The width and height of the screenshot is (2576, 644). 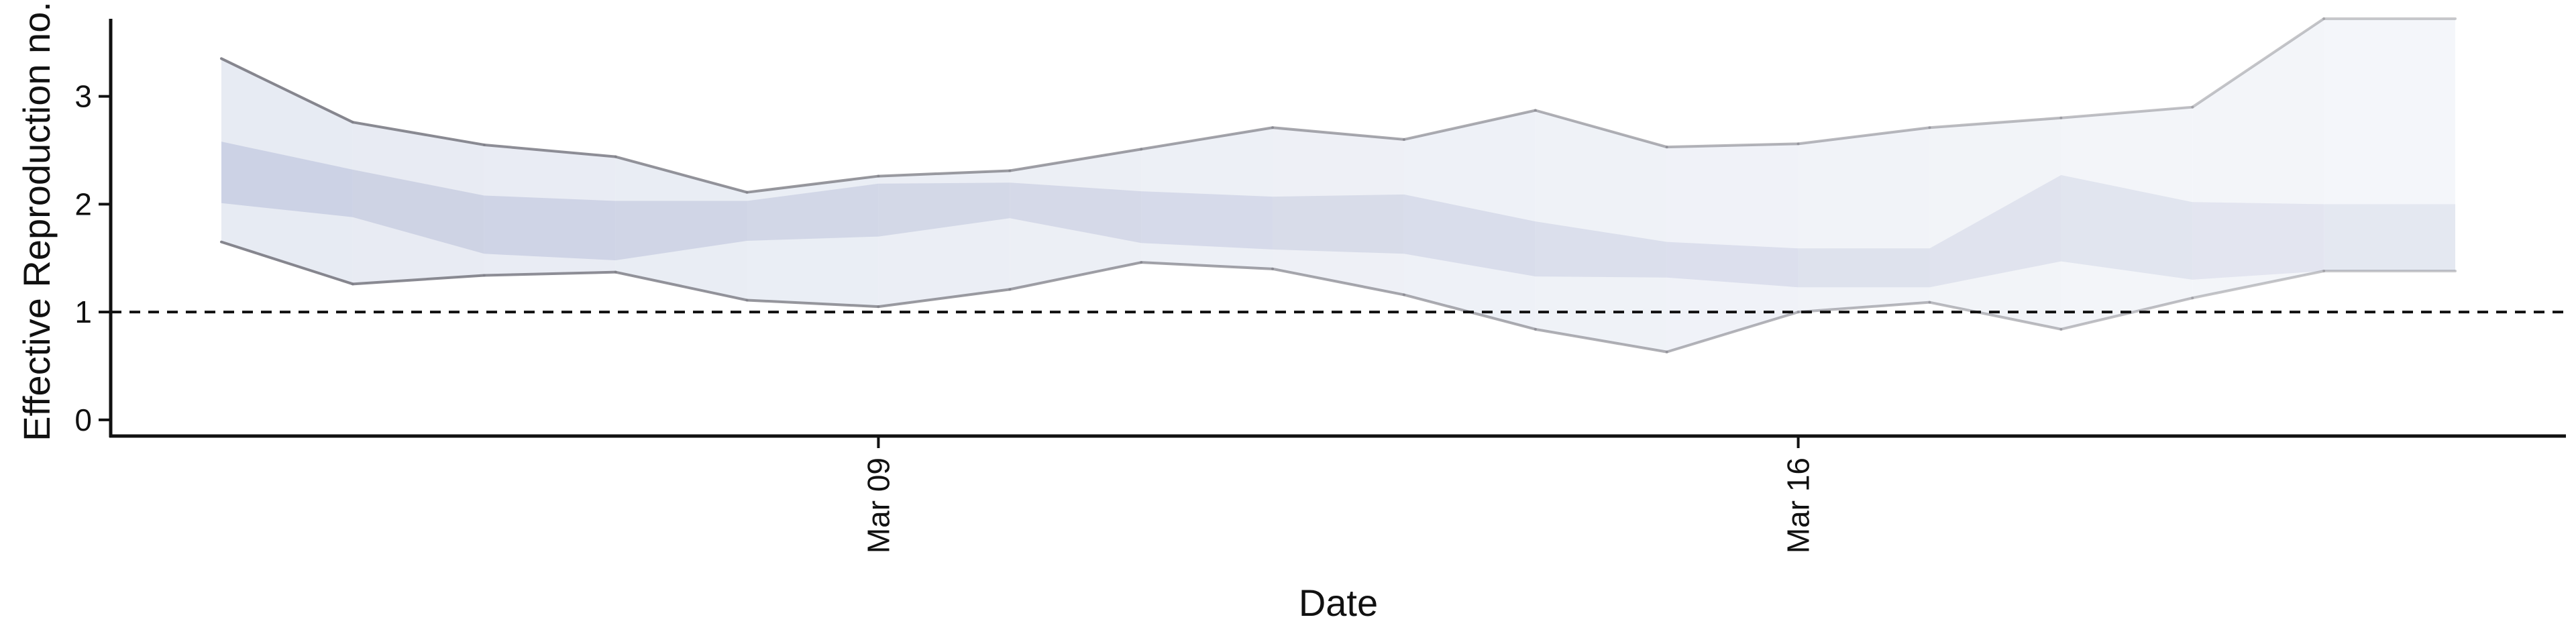 What do you see at coordinates (878, 505) in the screenshot?
I see `x-tick-label: Mar 09` at bounding box center [878, 505].